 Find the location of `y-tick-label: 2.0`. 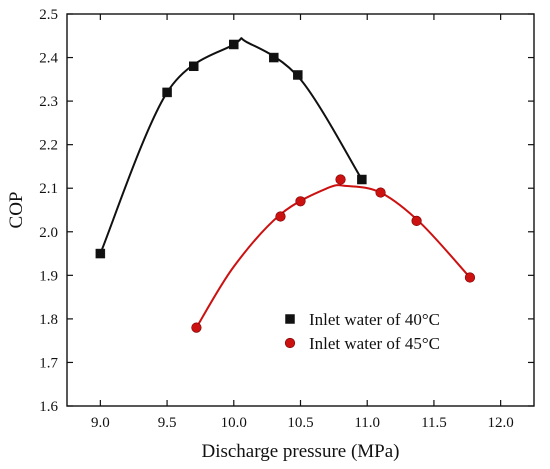

y-tick-label: 2.0 is located at coordinates (48, 233).